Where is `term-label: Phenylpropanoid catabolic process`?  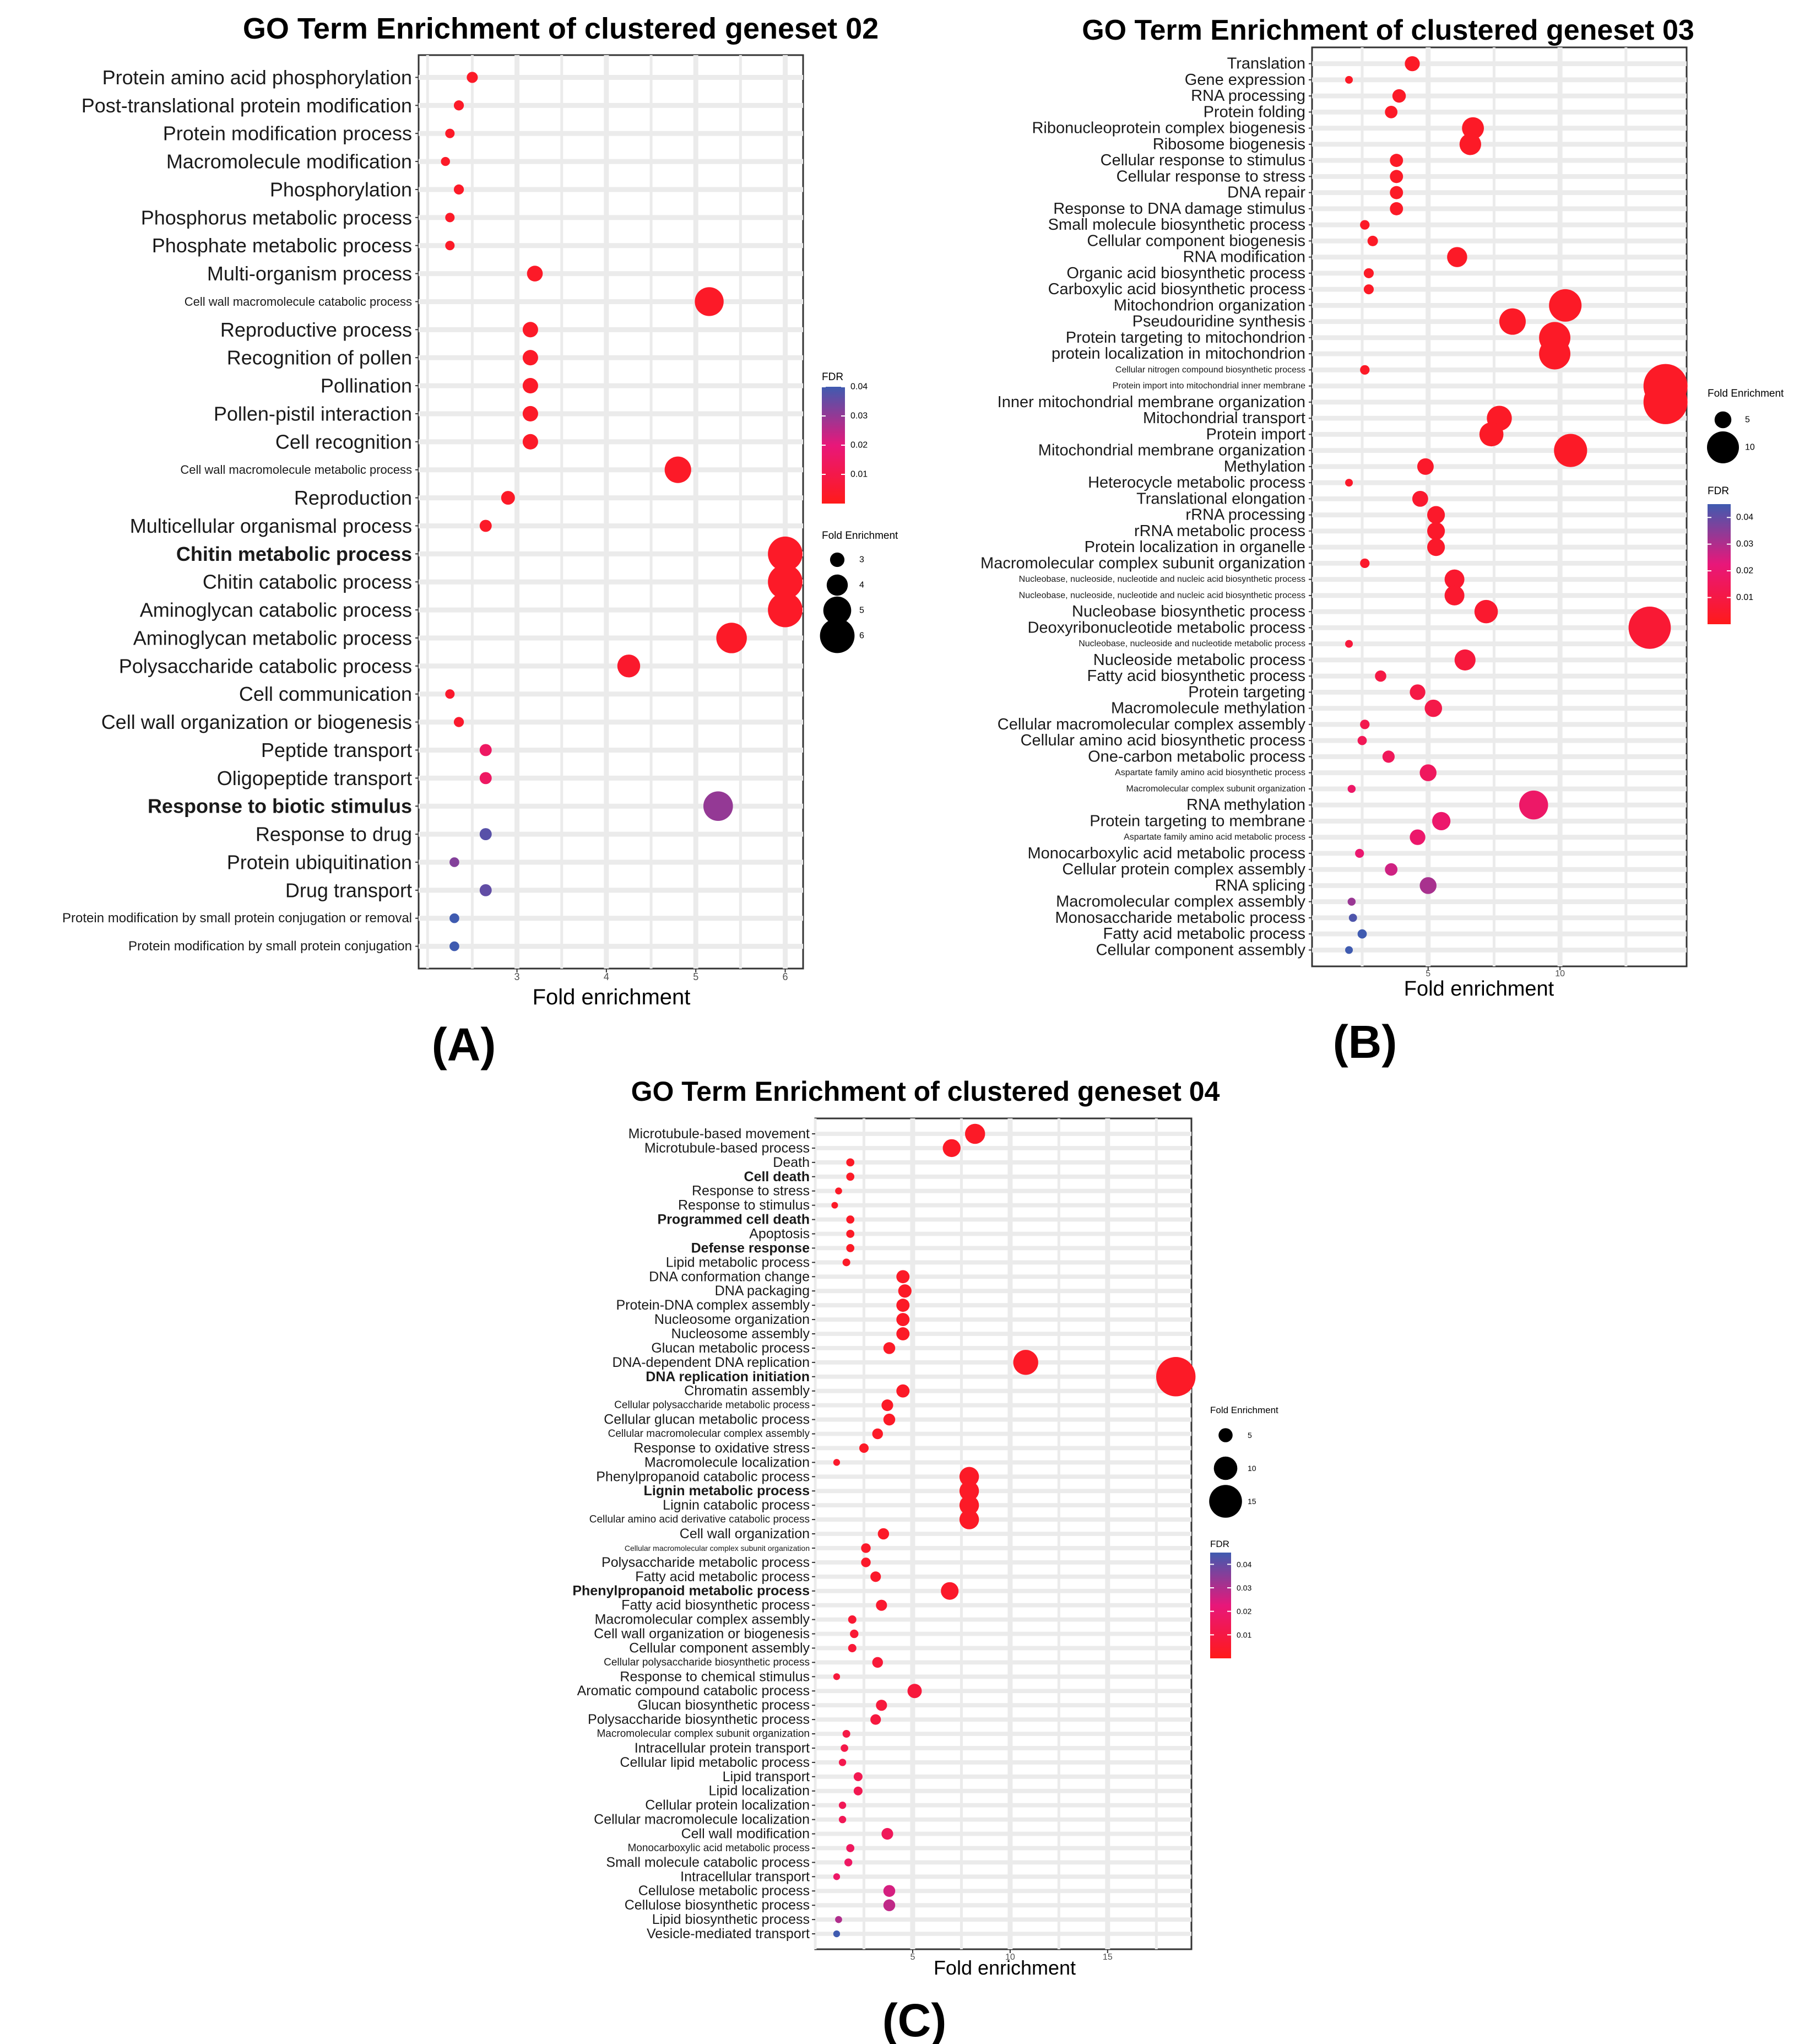
term-label: Phenylpropanoid catabolic process is located at coordinates (703, 1476).